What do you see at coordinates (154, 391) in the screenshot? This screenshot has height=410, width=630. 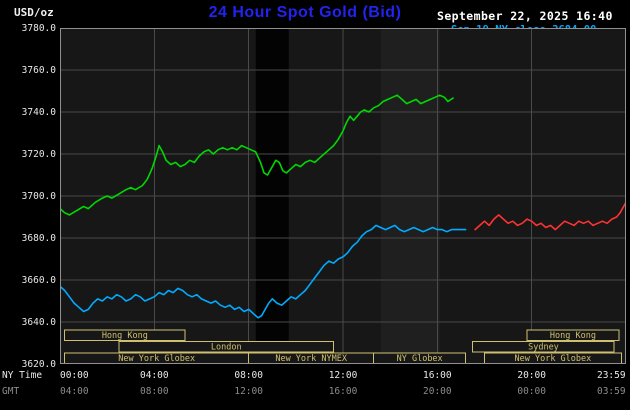 I see `x-axis-tick-label-gmt: 08:00` at bounding box center [154, 391].